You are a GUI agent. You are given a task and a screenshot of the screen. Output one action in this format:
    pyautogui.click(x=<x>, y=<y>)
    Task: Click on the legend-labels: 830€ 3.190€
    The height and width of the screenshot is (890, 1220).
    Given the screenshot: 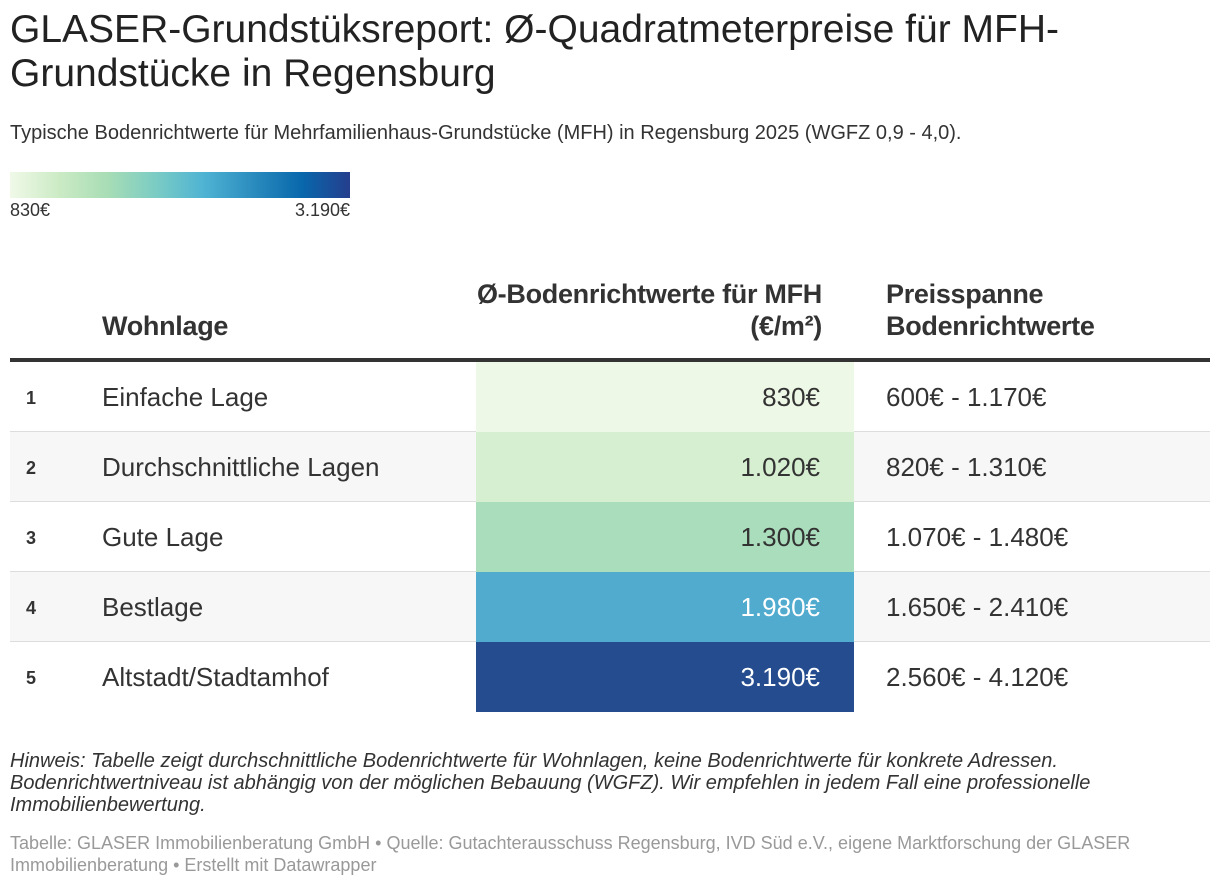 What is the action you would take?
    pyautogui.click(x=180, y=210)
    